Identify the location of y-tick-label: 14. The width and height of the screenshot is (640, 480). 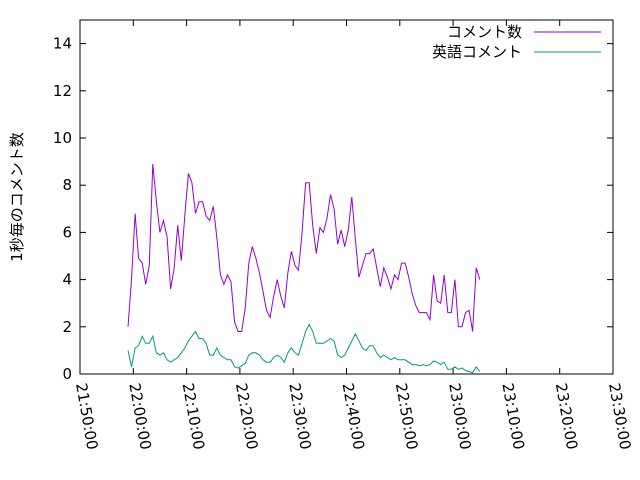
(62, 44).